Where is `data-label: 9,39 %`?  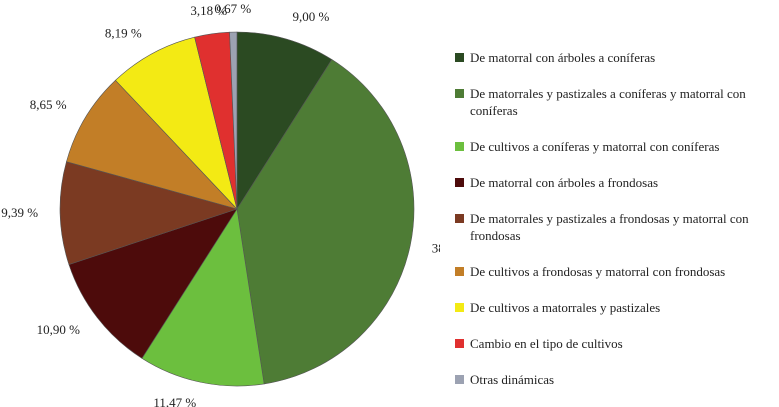 data-label: 9,39 % is located at coordinates (19, 212).